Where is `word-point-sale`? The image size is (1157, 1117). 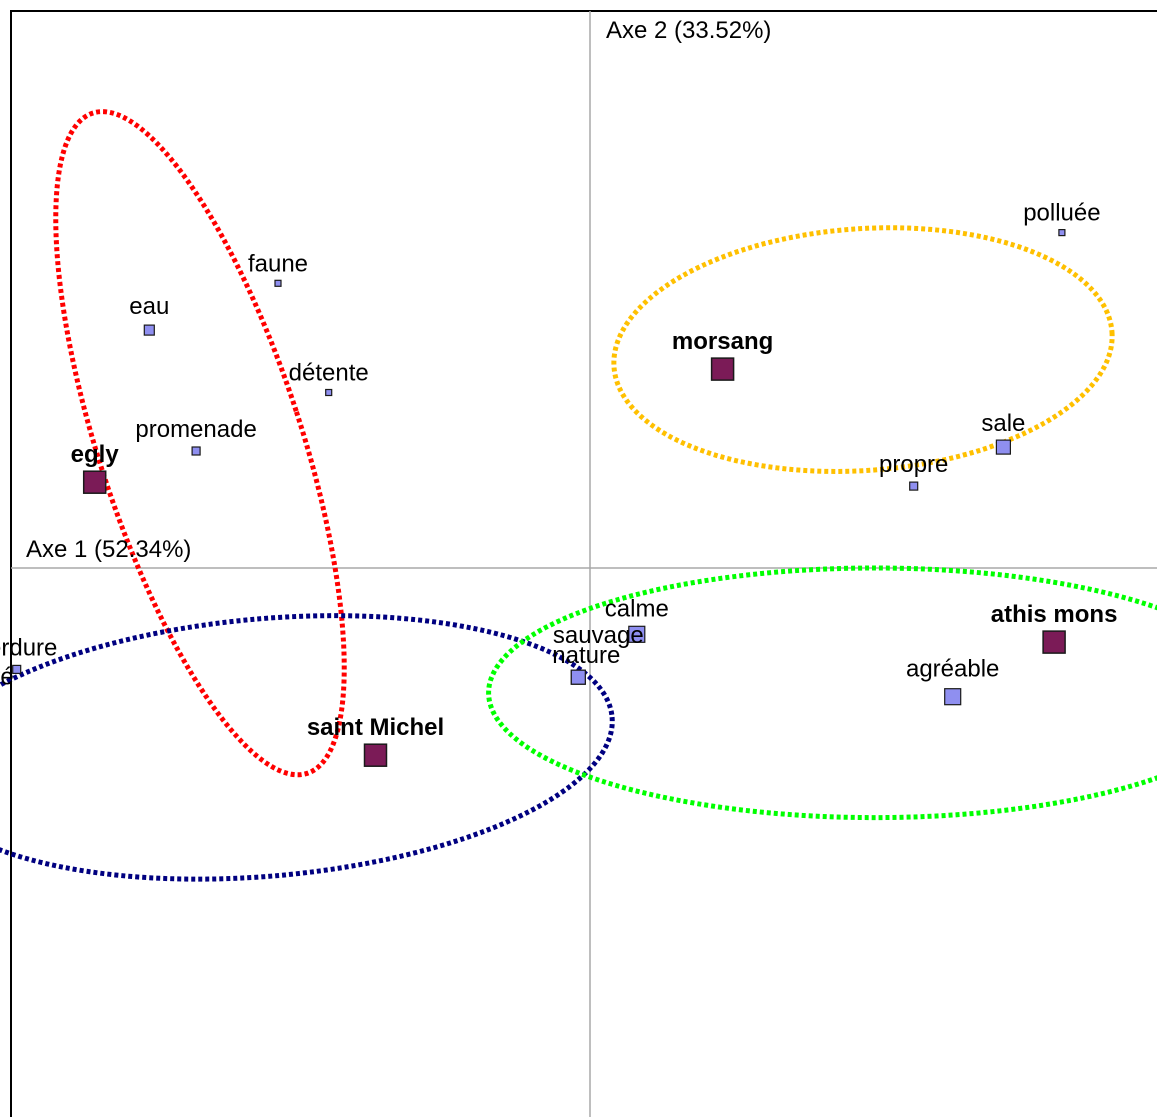
word-point-sale is located at coordinates (1003, 447).